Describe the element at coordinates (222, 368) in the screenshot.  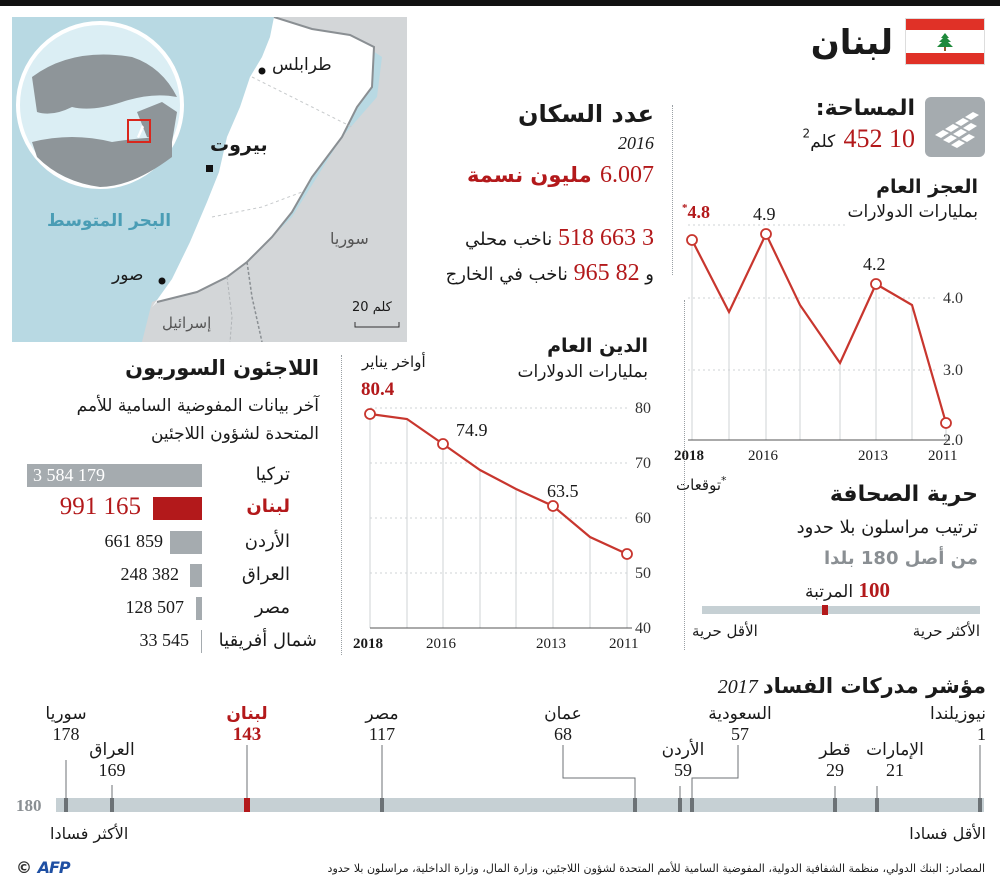
I see `refugees-title: اللاجئون السوريون` at that location.